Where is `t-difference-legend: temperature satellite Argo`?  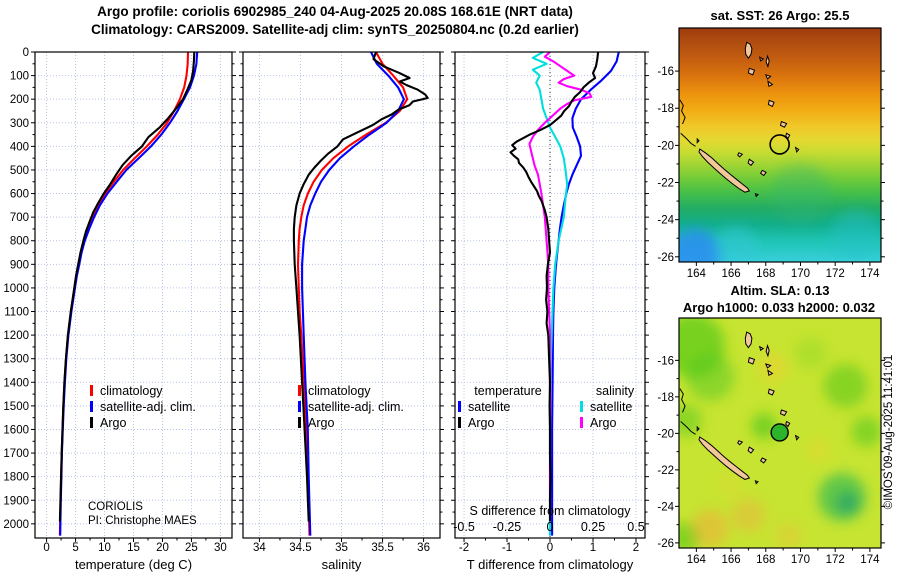
t-difference-legend: temperature satellite Argo is located at coordinates (508, 407).